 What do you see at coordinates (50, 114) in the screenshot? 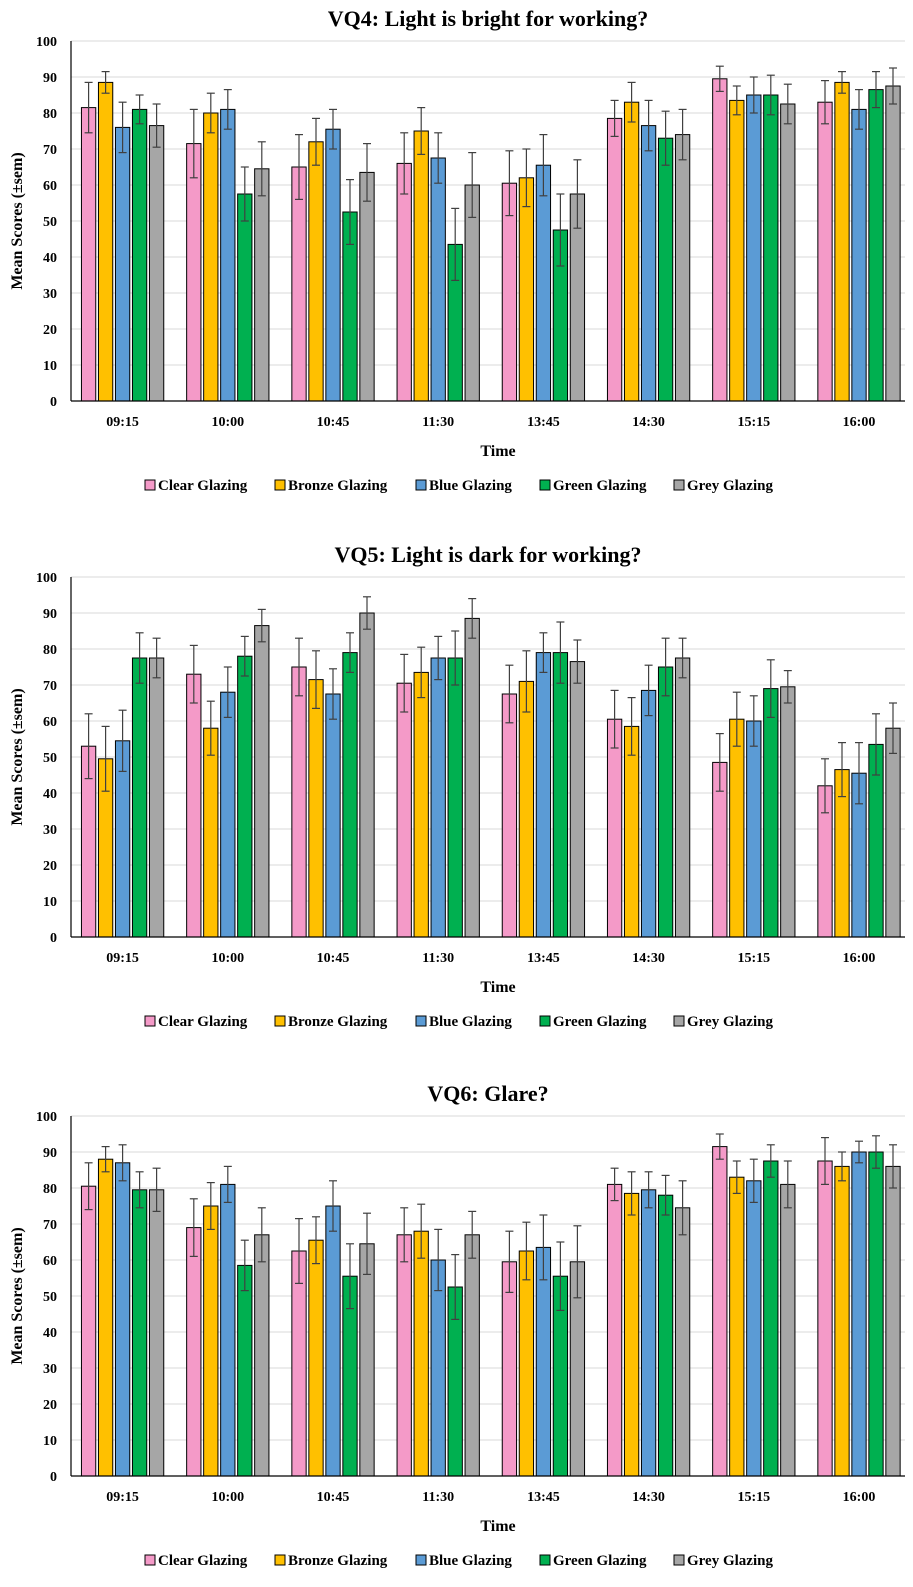
I see `y-tick-label: 80` at bounding box center [50, 114].